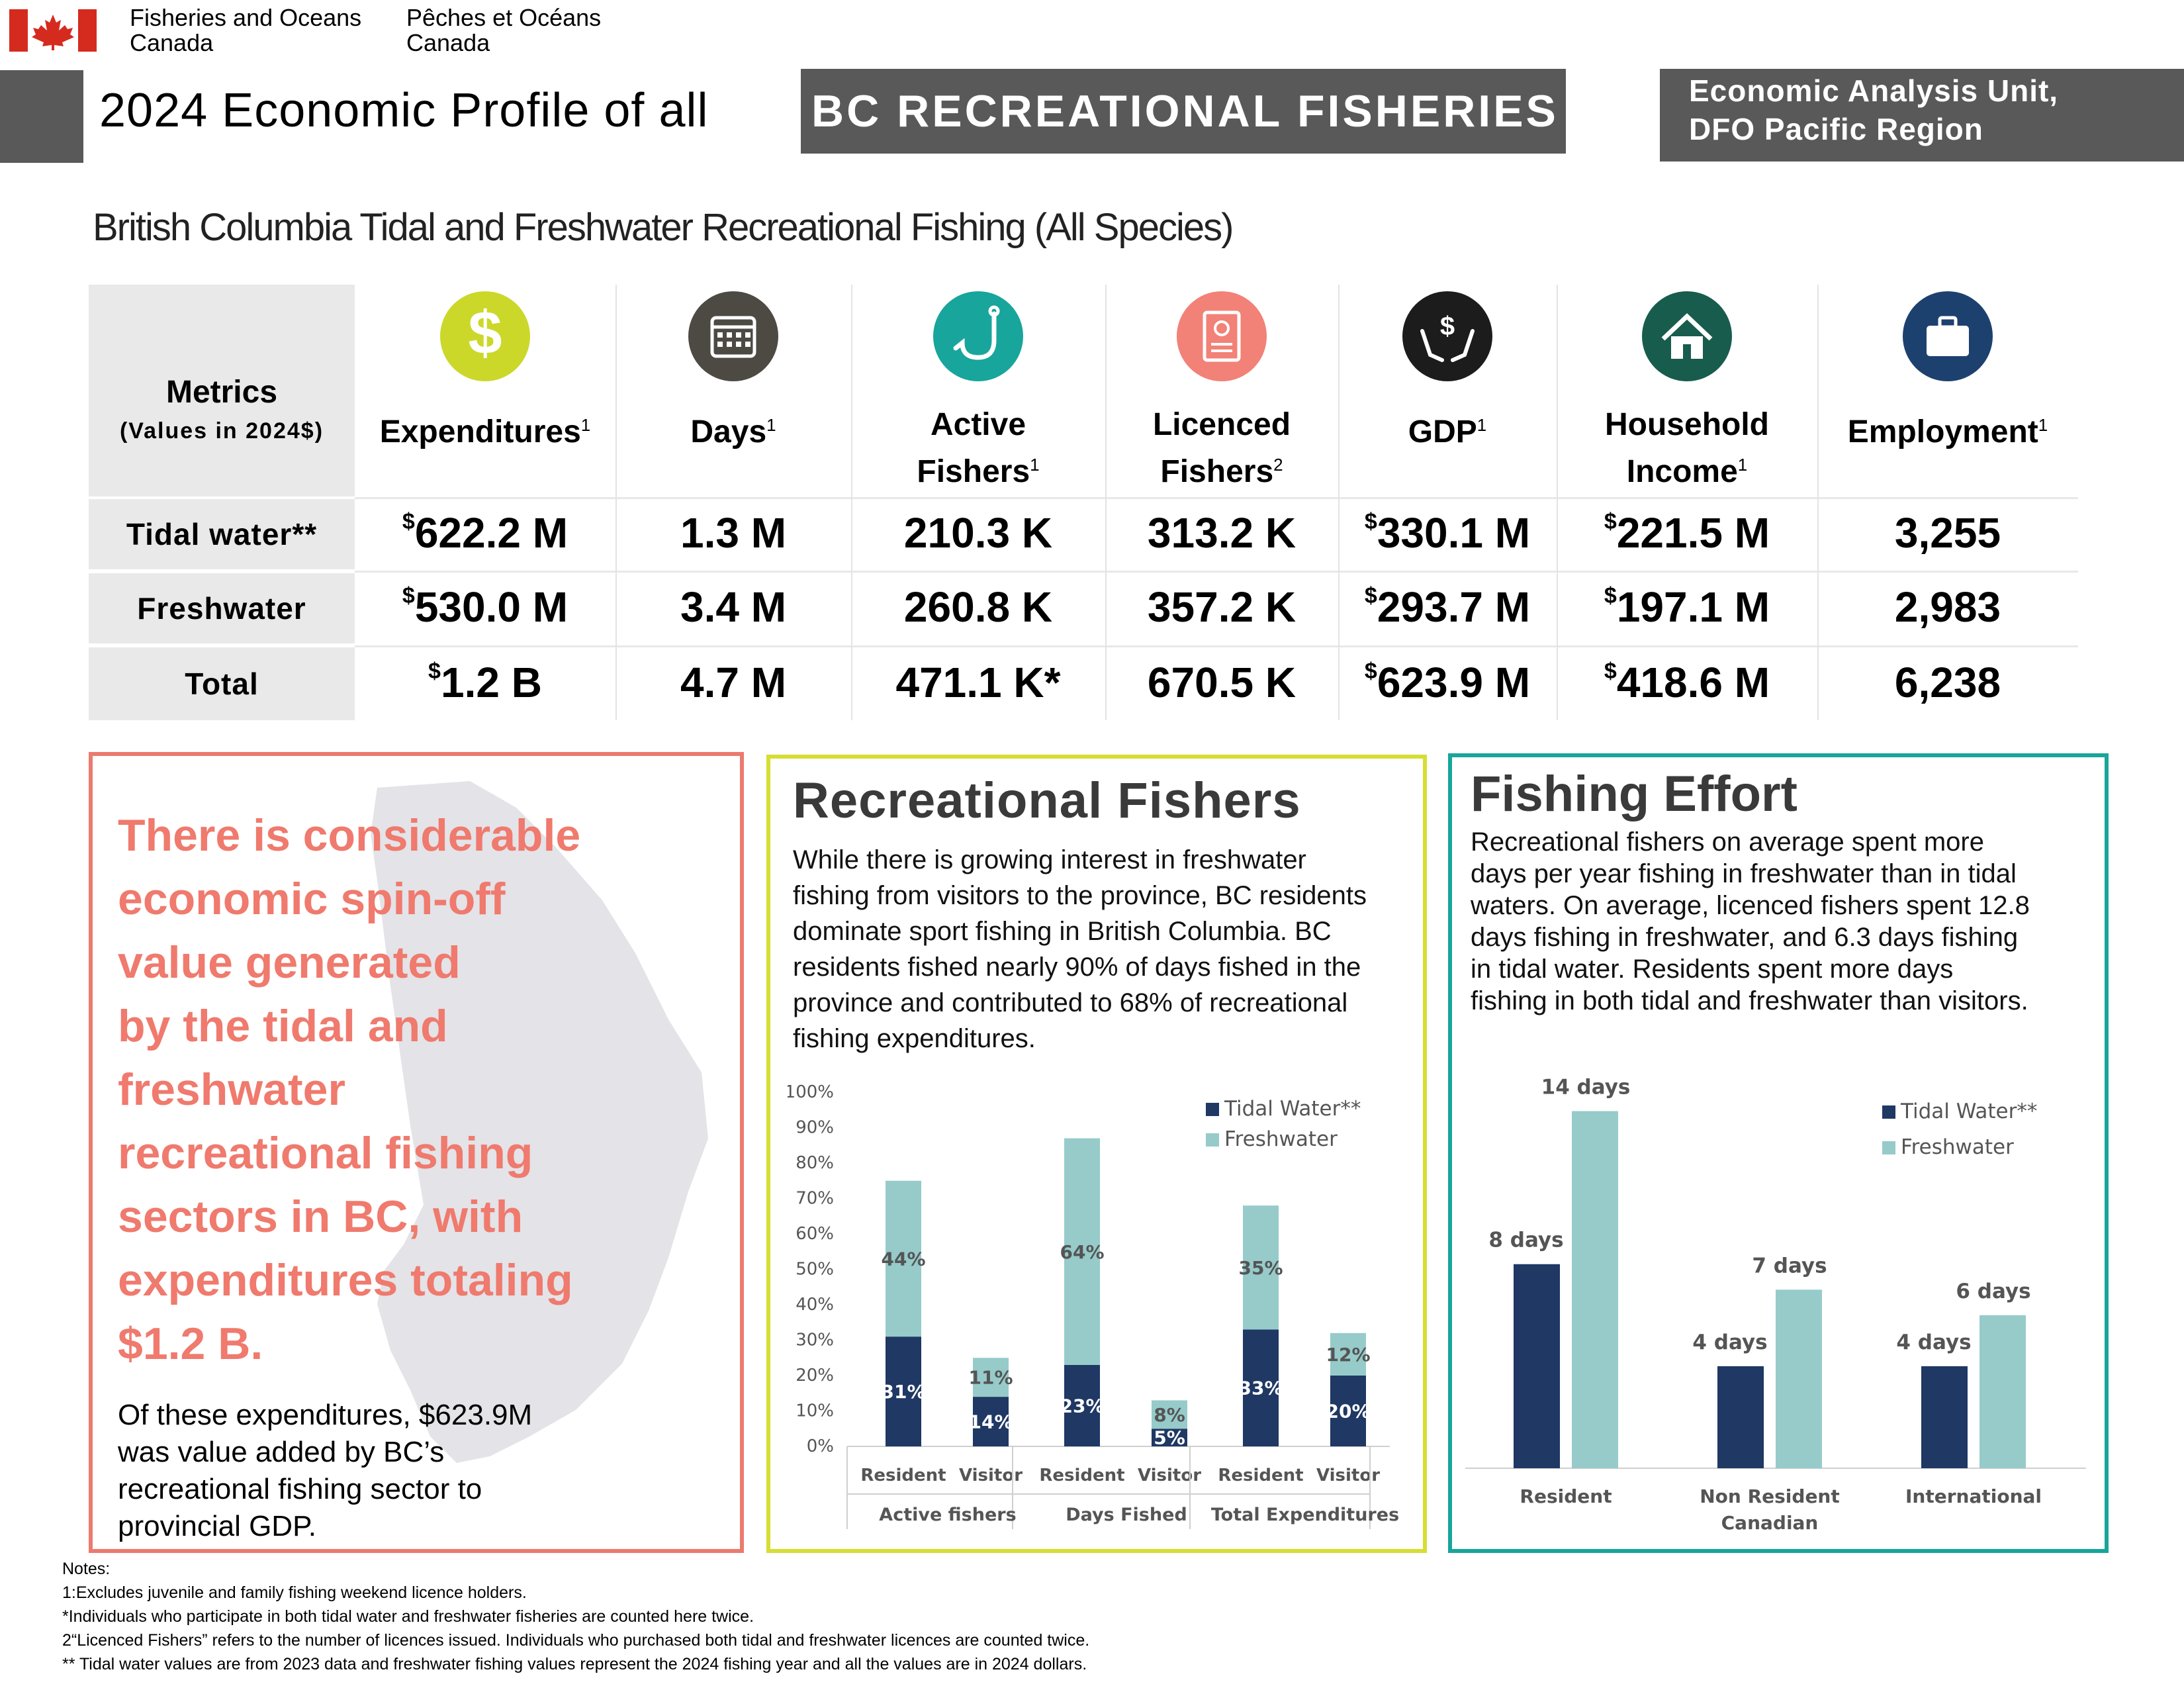  Describe the element at coordinates (1278, 465) in the screenshot. I see `column-header-footnote: 2` at that location.